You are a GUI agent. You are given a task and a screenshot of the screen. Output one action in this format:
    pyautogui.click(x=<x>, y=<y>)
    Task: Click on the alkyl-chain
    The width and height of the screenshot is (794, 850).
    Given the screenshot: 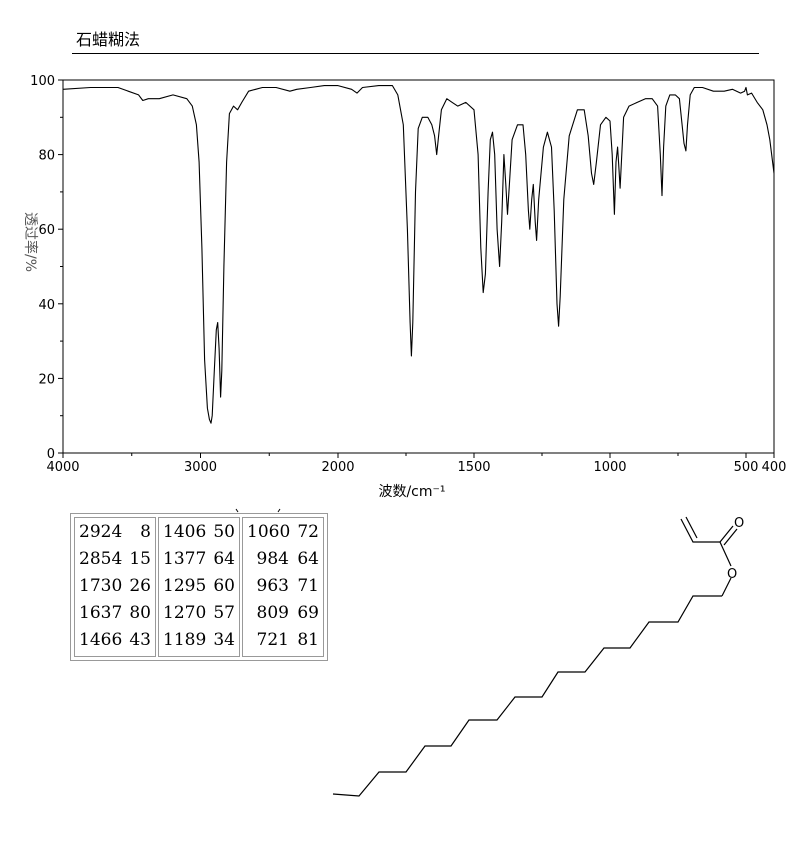 What is the action you would take?
    pyautogui.click(x=527, y=696)
    